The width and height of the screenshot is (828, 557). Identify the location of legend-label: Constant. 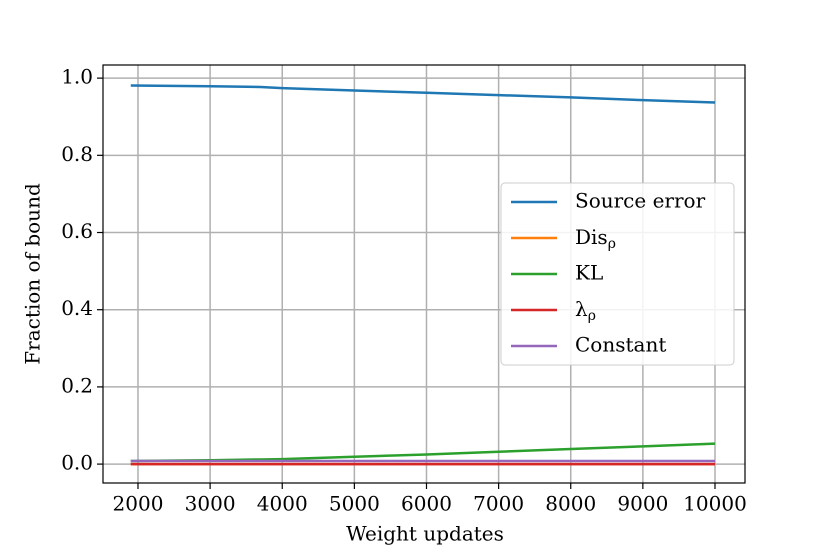
(620, 345).